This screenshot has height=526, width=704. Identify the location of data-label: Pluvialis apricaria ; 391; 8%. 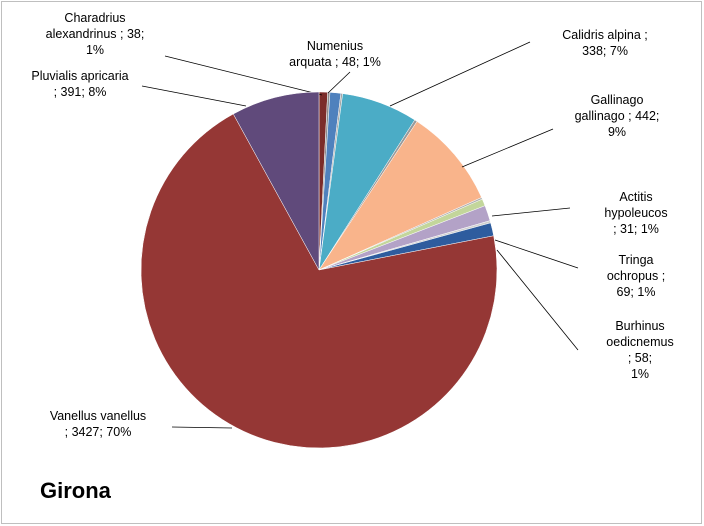
(80, 84).